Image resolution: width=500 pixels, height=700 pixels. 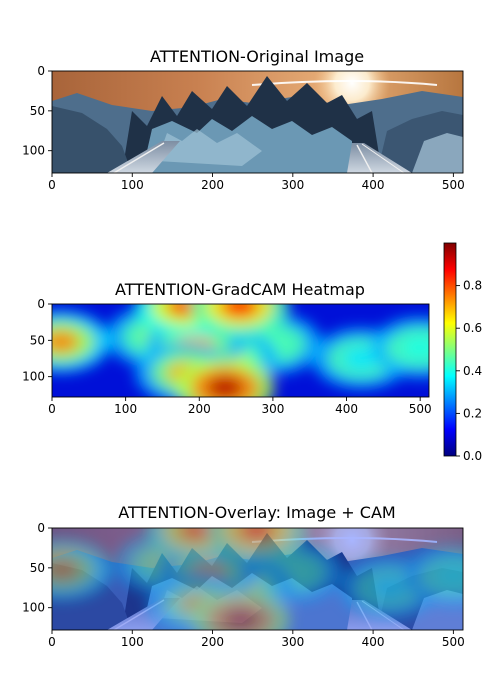 What do you see at coordinates (240, 350) in the screenshot?
I see `gradcam-heatmap` at bounding box center [240, 350].